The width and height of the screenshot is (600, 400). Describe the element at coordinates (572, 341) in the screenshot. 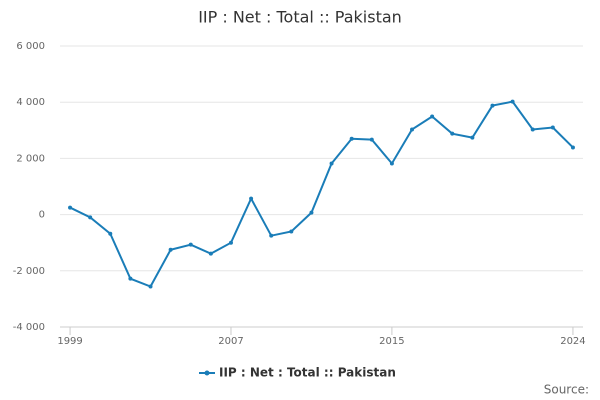

I see `x-tick-label: 2024` at that location.